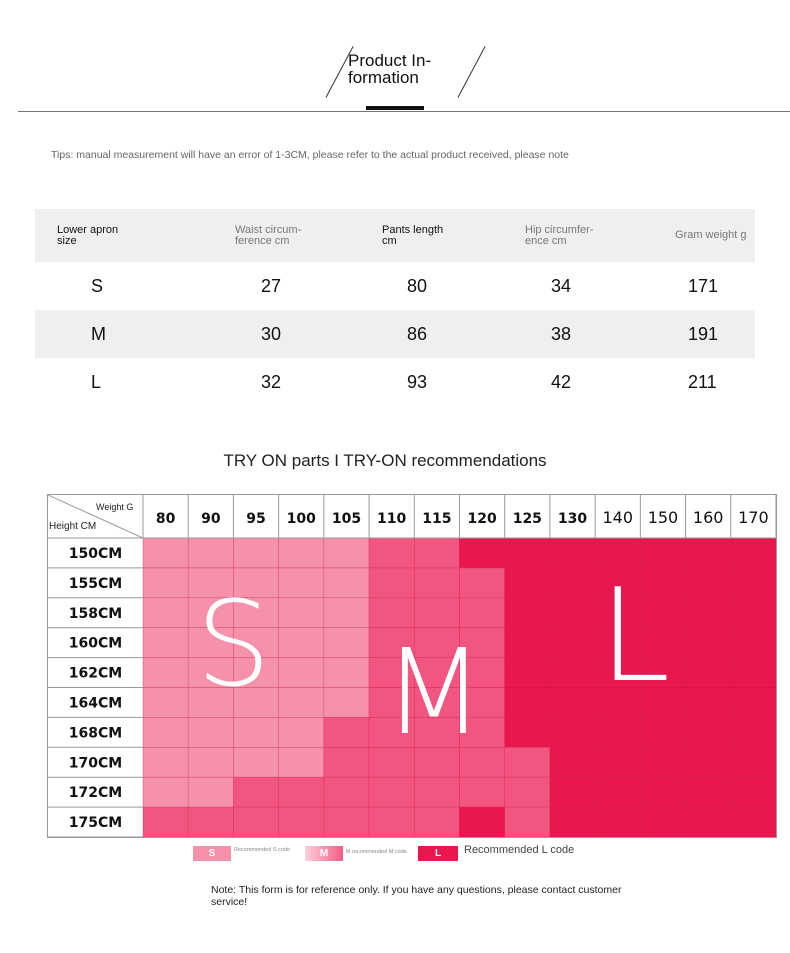  I want to click on header-accent-bar, so click(395, 108).